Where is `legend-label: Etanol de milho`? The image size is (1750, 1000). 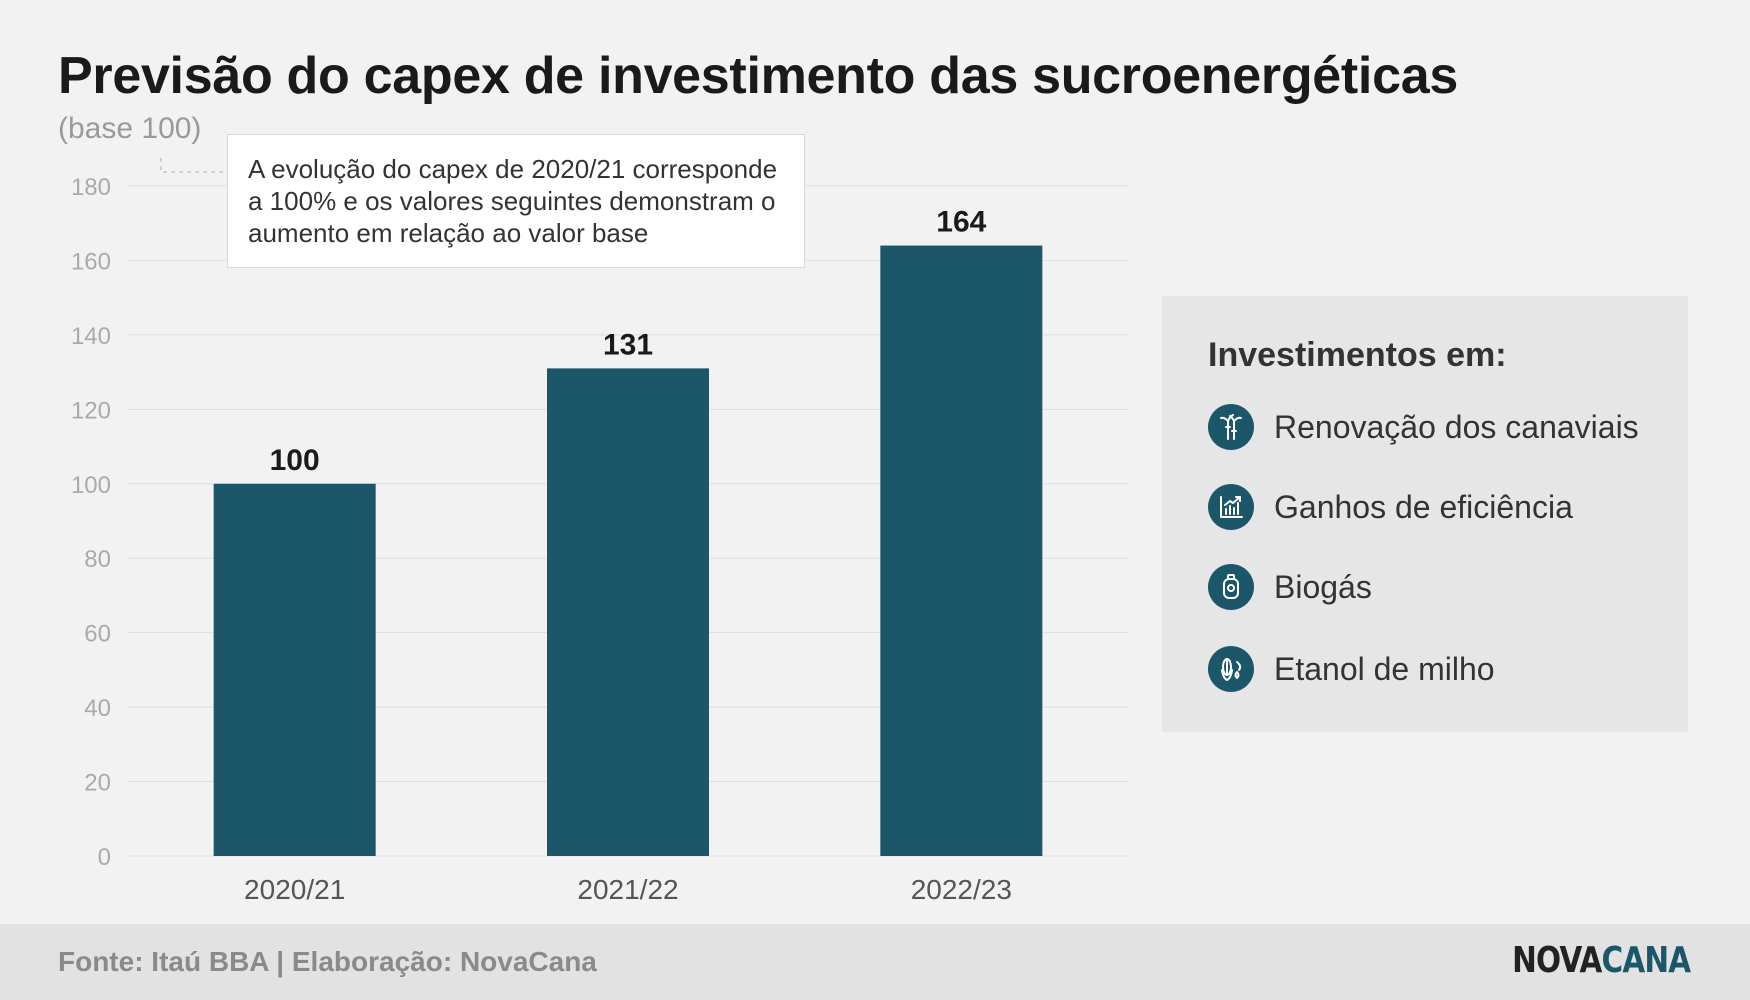
legend-label: Etanol de milho is located at coordinates (1384, 668).